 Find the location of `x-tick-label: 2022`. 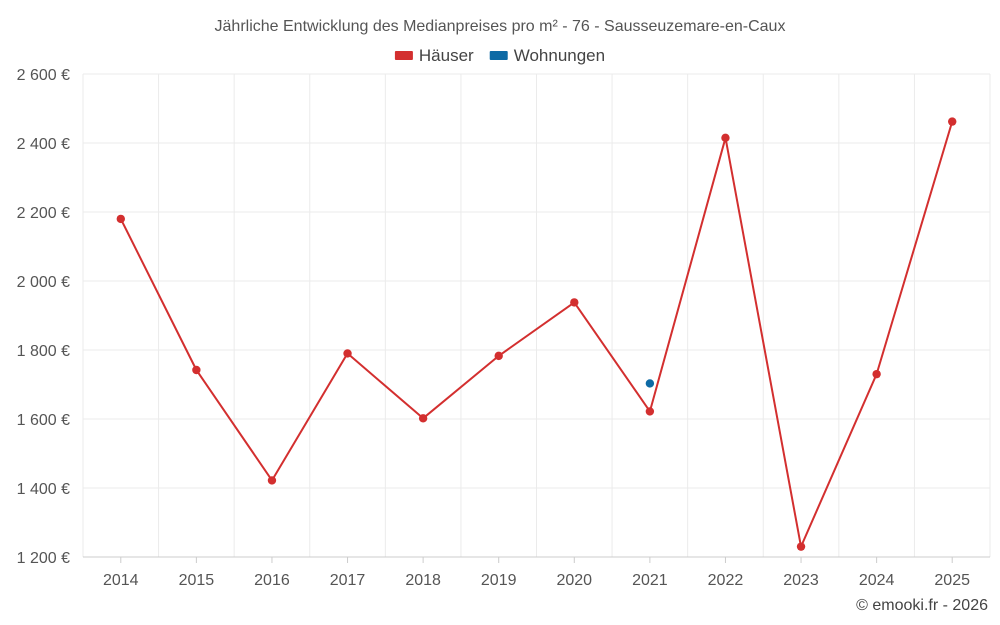

x-tick-label: 2022 is located at coordinates (726, 580).